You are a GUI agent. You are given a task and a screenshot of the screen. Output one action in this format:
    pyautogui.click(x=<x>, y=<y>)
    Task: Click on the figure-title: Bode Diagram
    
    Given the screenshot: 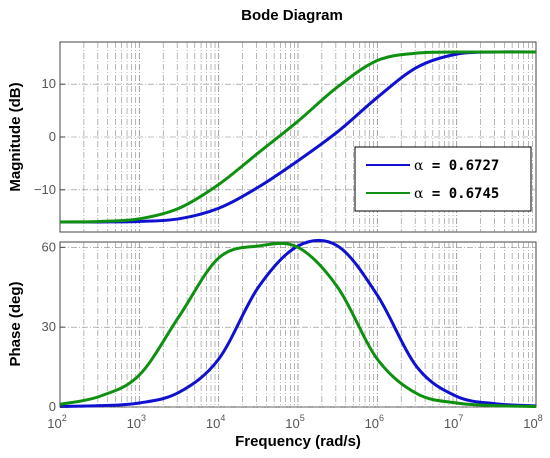 What is the action you would take?
    pyautogui.click(x=292, y=15)
    